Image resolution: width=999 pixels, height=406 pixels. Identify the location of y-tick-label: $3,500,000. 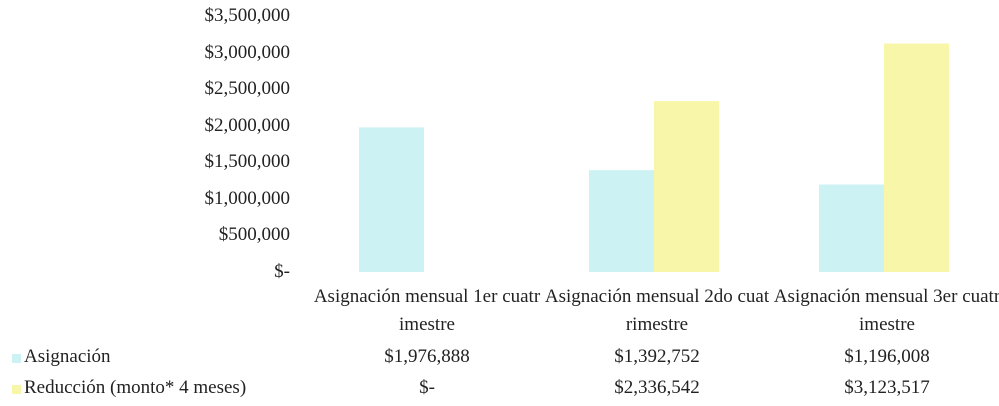
(247, 15).